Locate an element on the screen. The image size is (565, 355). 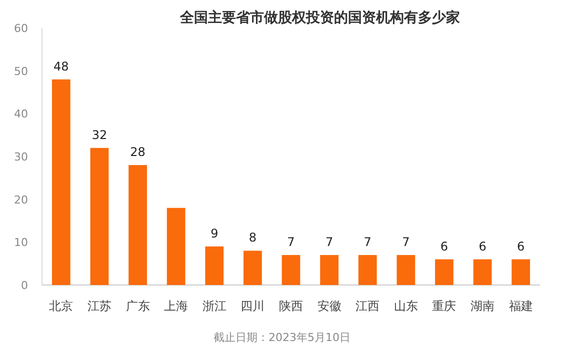
data-label: 28 is located at coordinates (138, 152).